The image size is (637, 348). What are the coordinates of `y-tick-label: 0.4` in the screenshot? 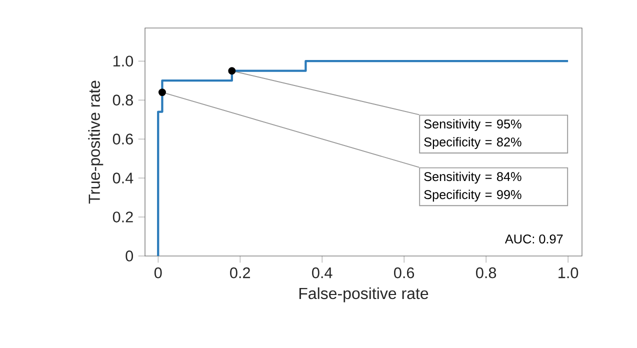 It's located at (123, 178).